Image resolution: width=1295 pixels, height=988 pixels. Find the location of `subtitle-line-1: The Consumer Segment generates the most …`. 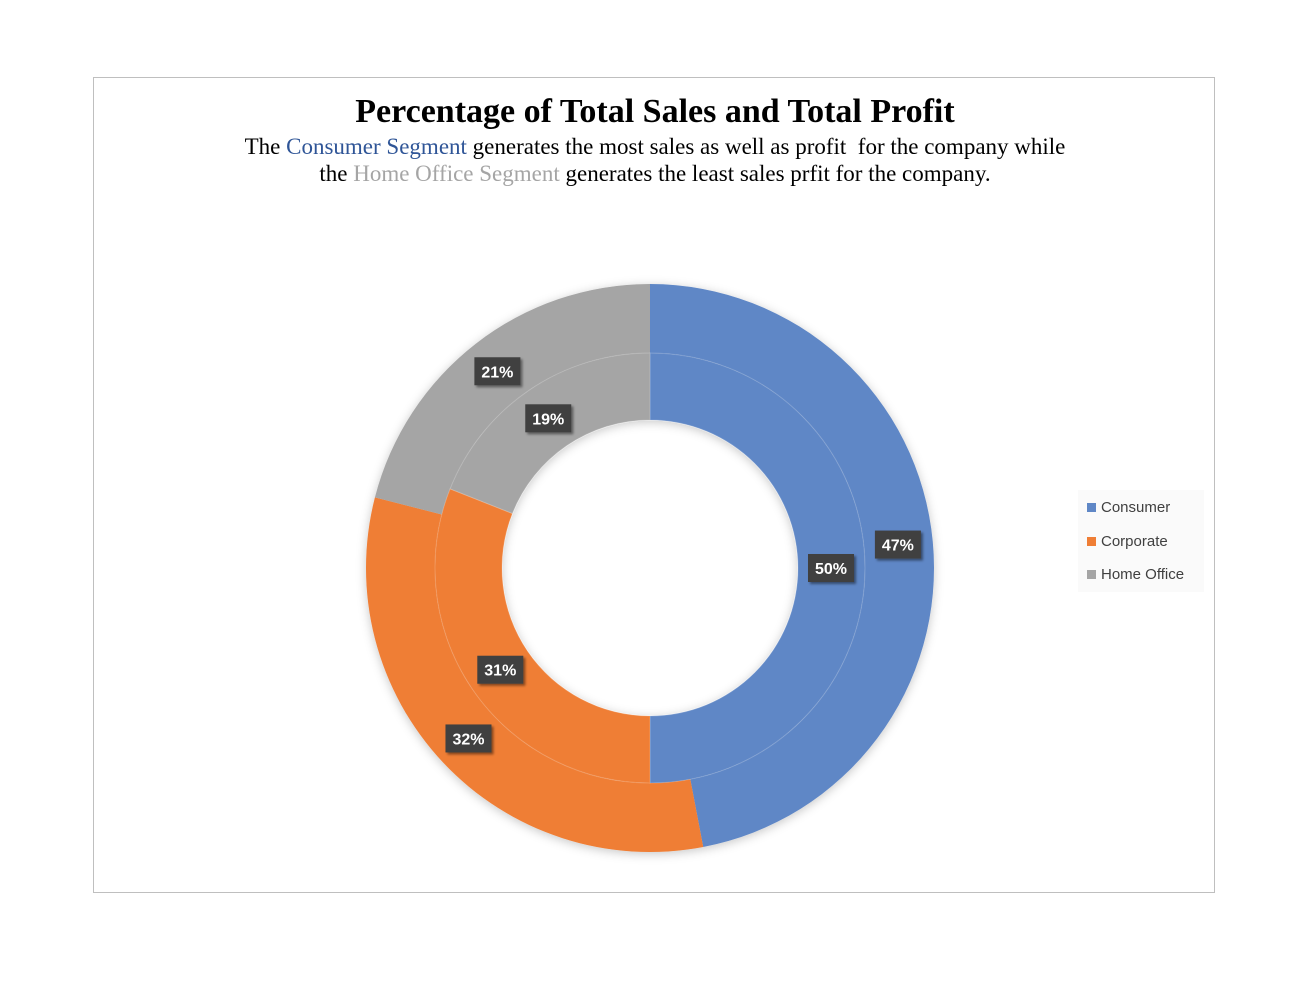

subtitle-line-1: The Consumer Segment generates the most … is located at coordinates (647, 146).